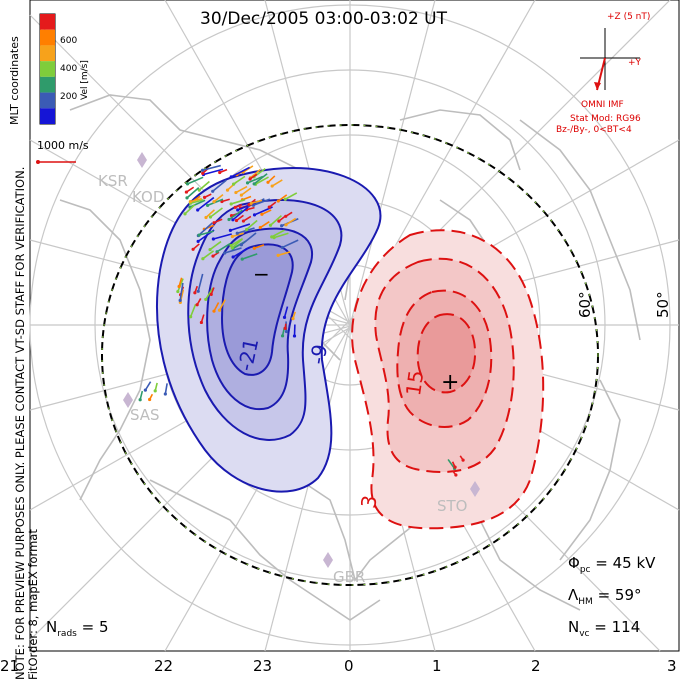  I want to click on imf-model: Stat Mod: RG96, so click(605, 119).